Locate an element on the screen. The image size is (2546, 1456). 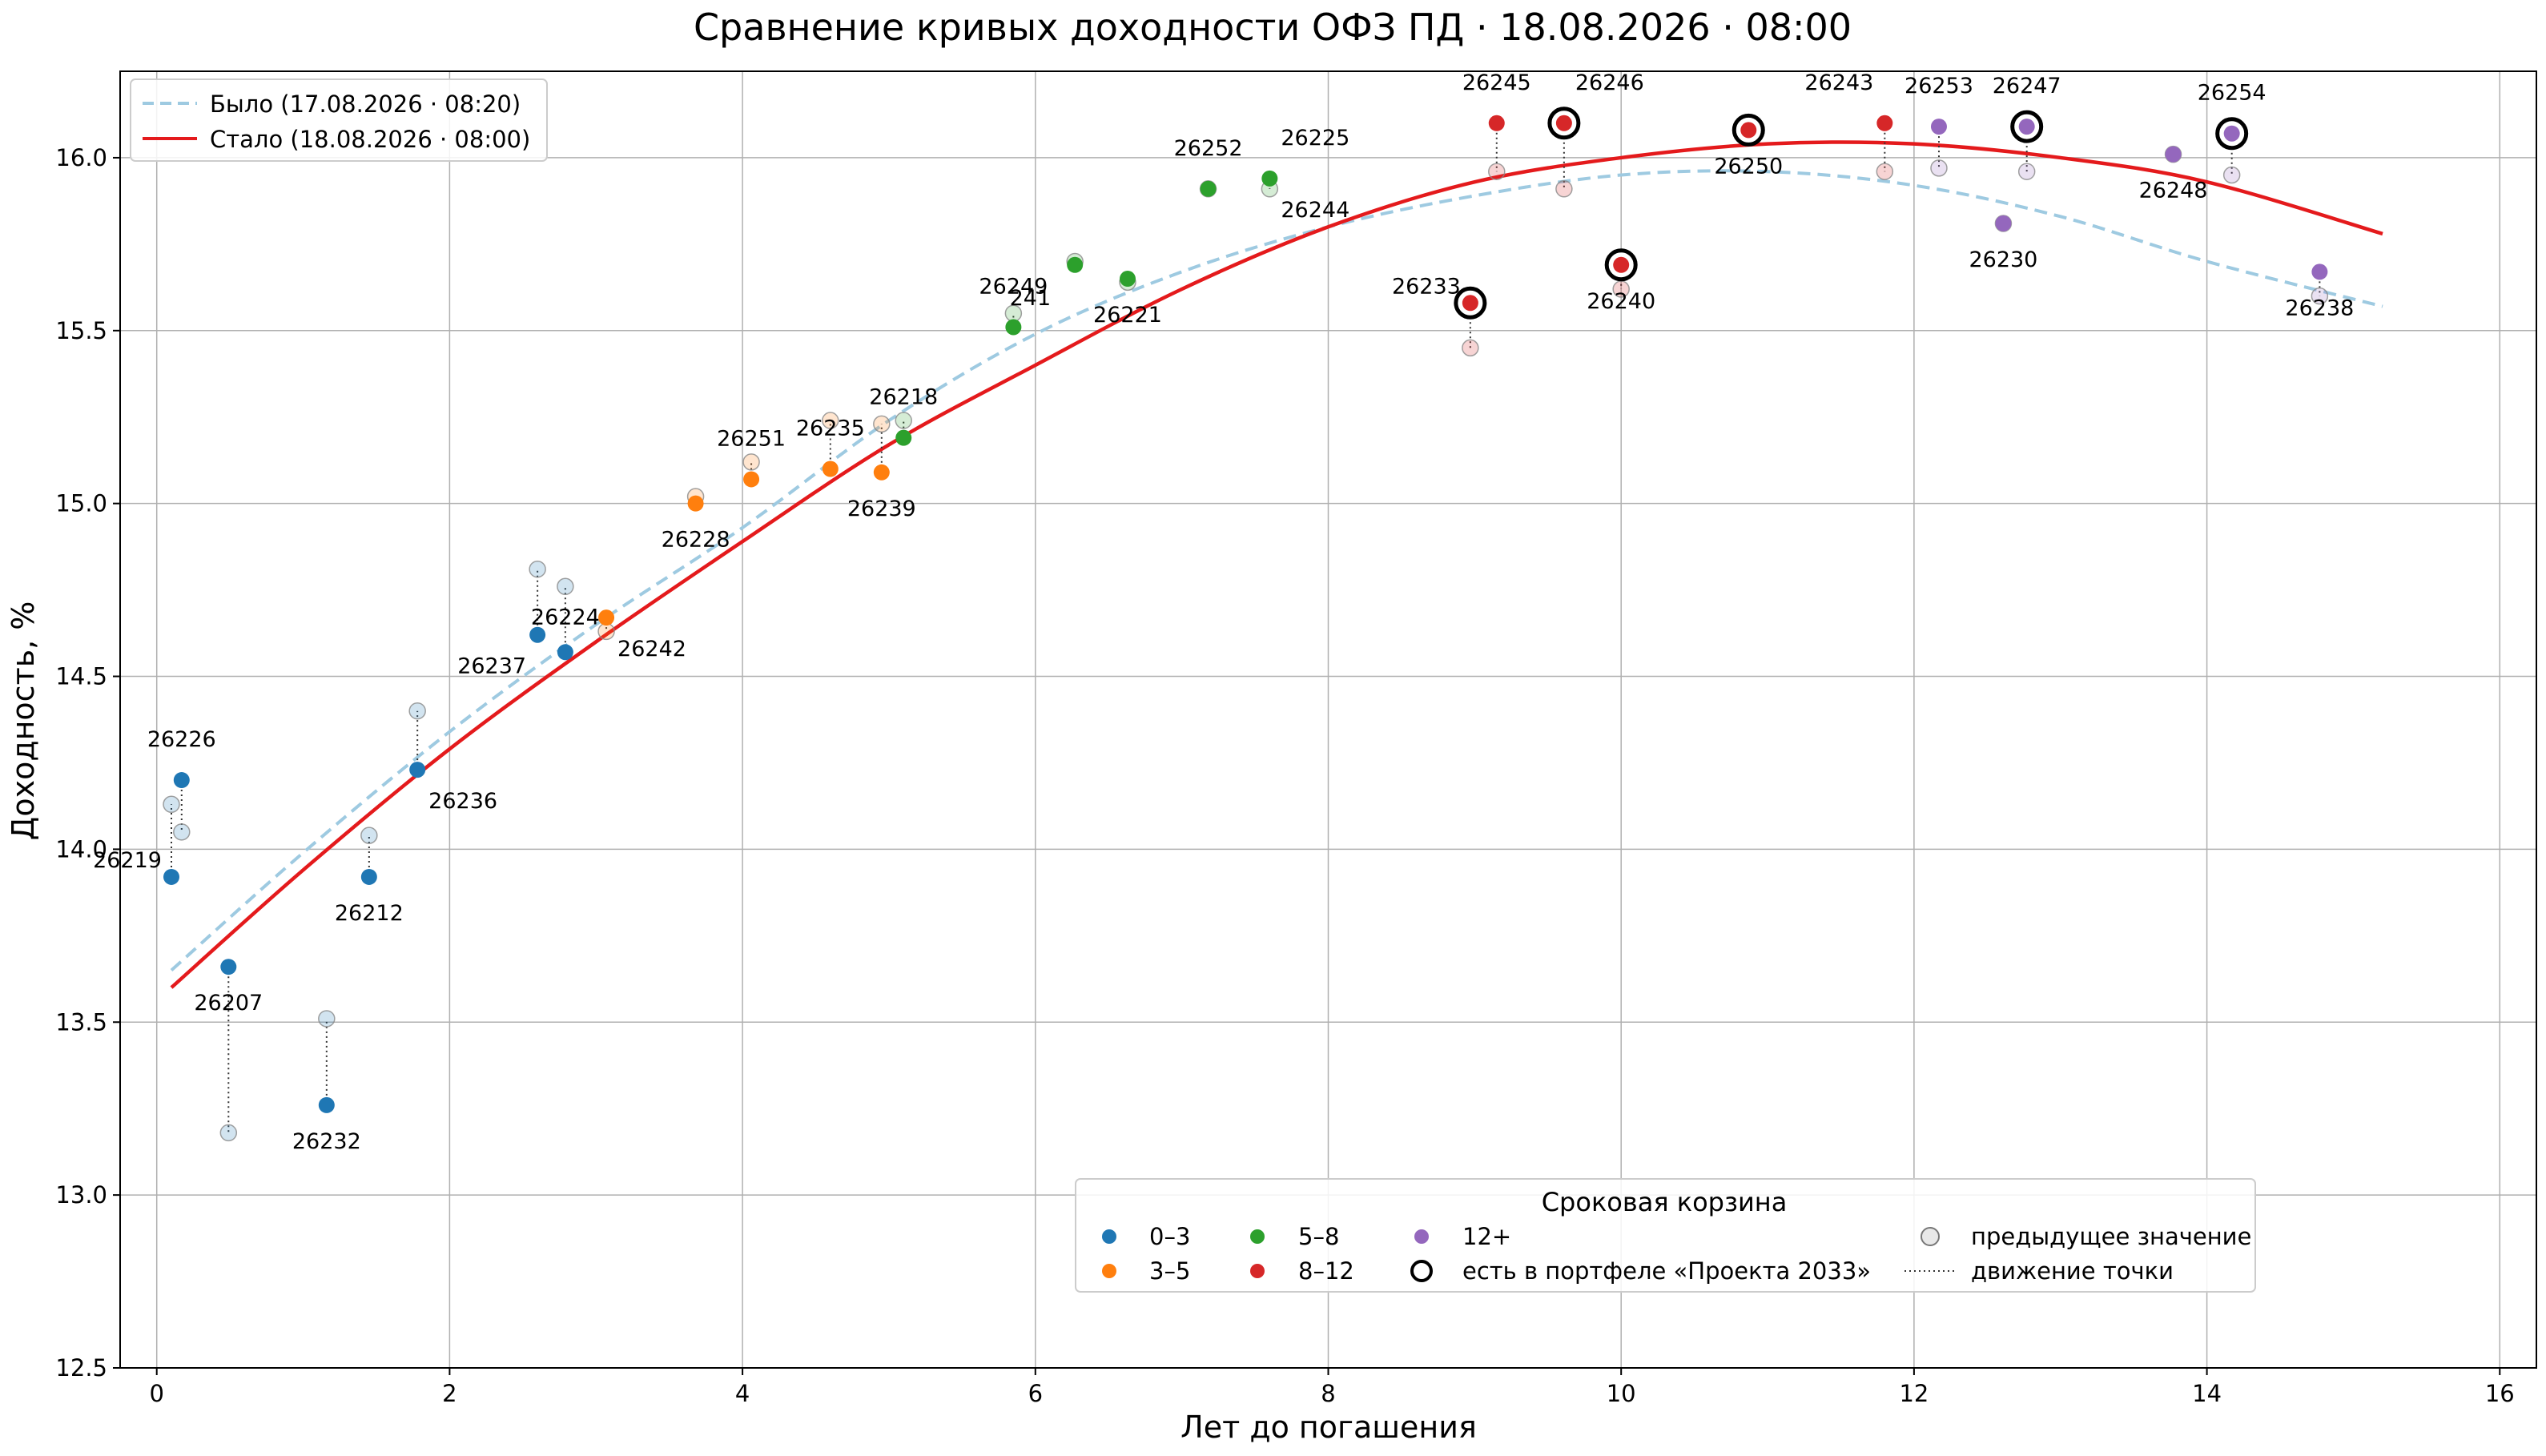
bond-label: 26221 is located at coordinates (1127, 315).